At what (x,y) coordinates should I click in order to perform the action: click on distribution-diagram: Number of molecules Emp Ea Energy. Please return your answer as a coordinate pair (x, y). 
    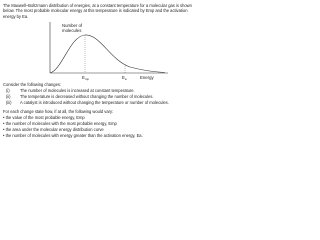
    Looking at the image, I should click on (108, 51).